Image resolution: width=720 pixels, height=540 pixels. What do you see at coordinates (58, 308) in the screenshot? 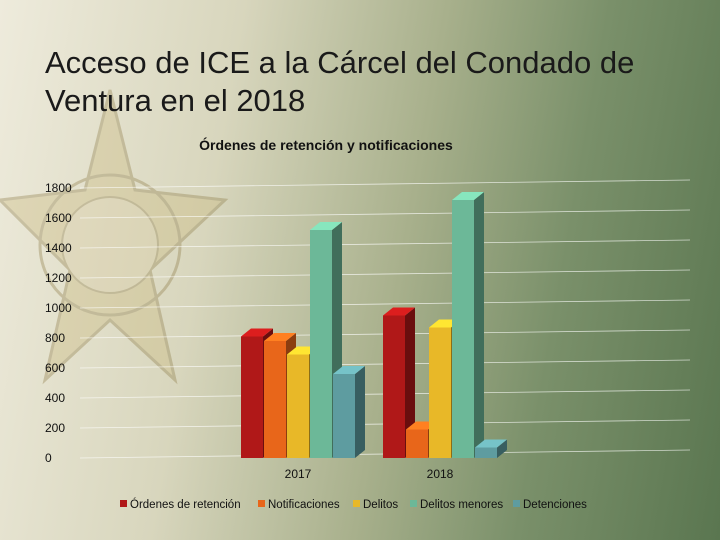
I see `y-tick-label: 1000` at bounding box center [58, 308].